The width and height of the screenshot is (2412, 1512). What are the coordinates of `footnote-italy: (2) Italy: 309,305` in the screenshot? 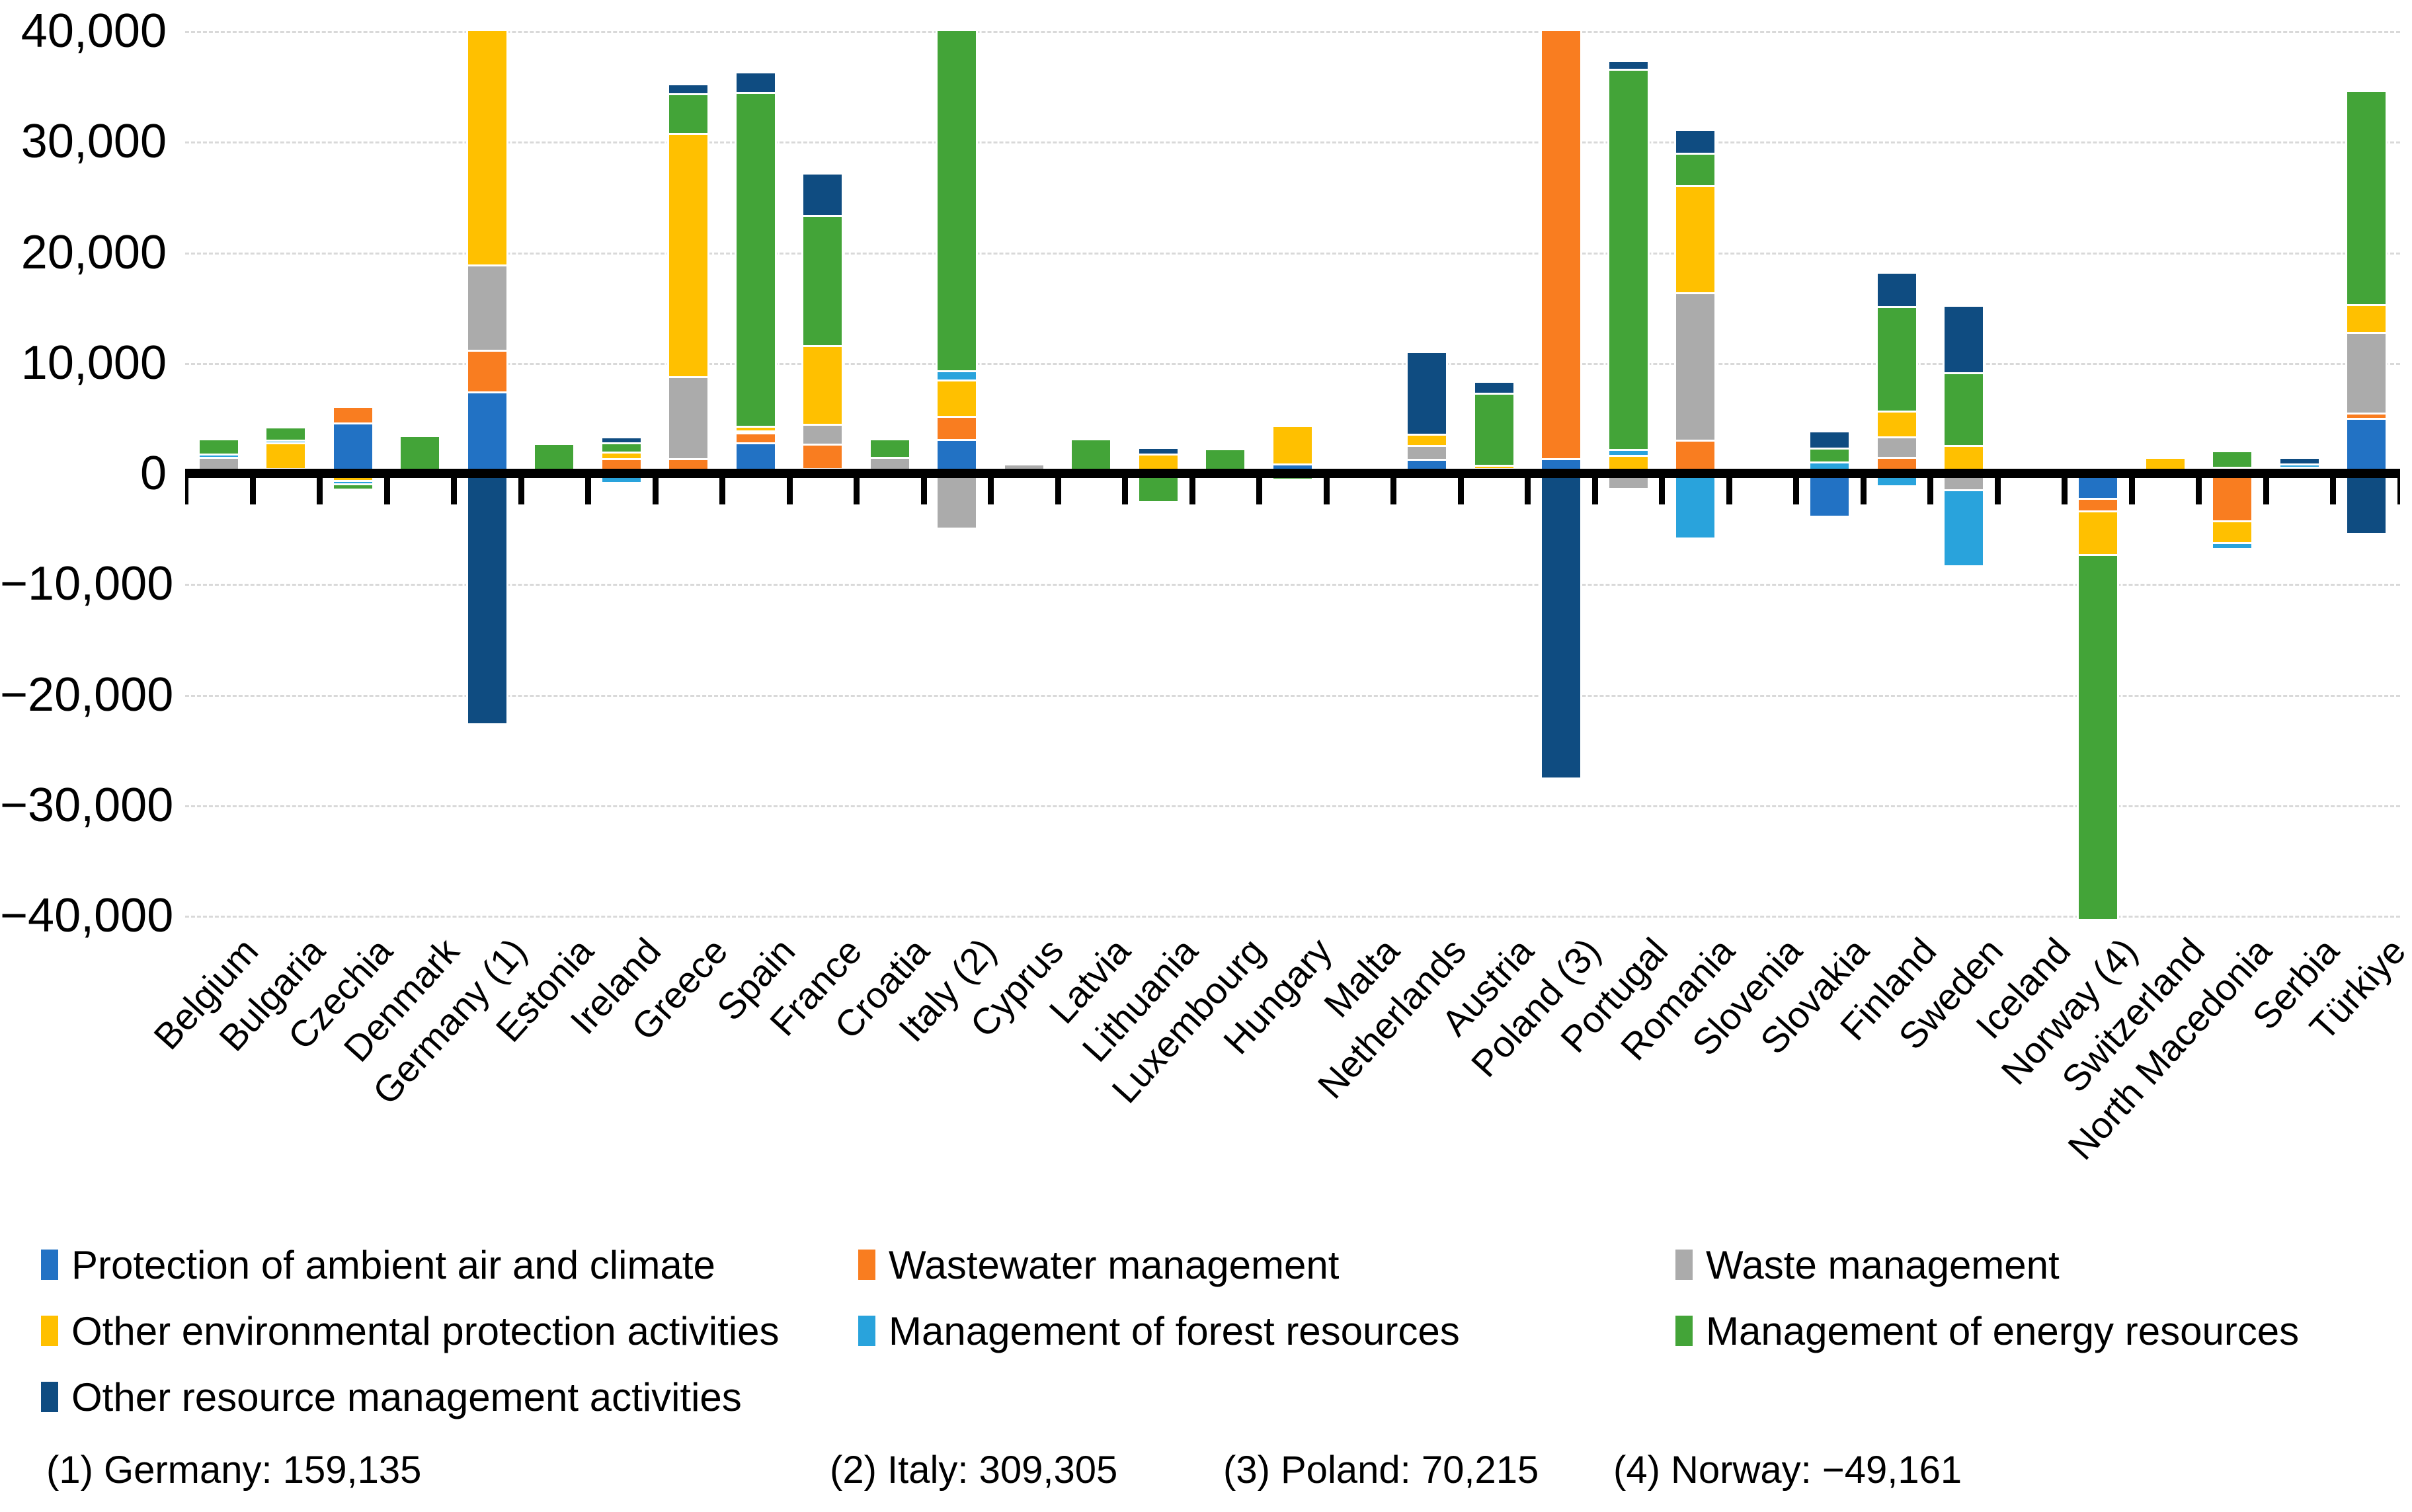 It's located at (974, 1471).